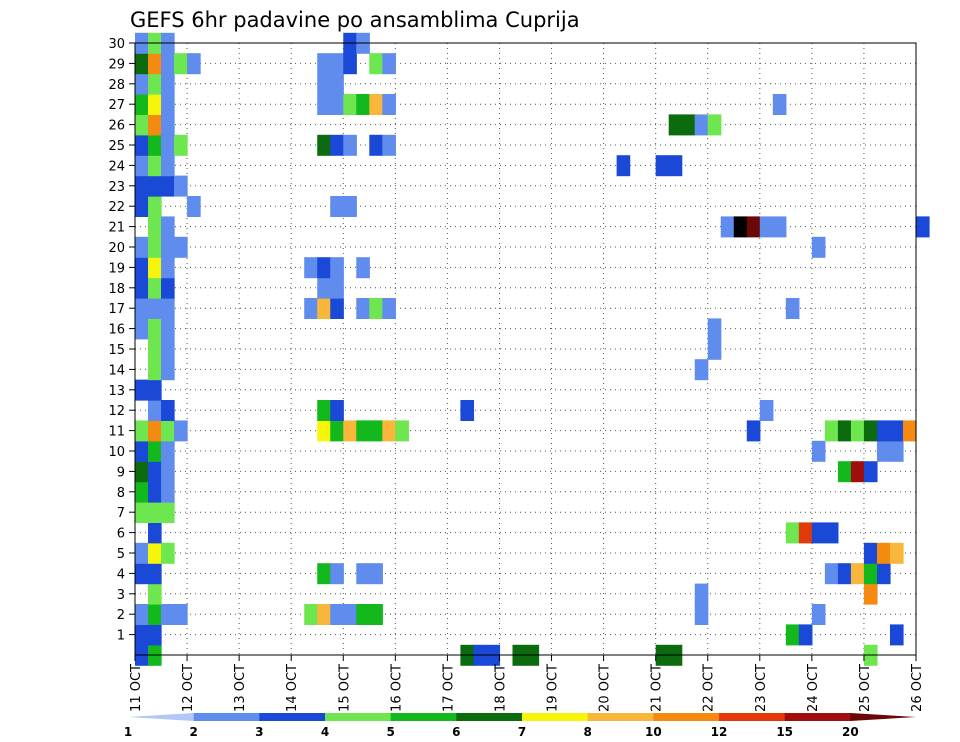  Describe the element at coordinates (121, 534) in the screenshot. I see `y-tick-label: 6` at that location.